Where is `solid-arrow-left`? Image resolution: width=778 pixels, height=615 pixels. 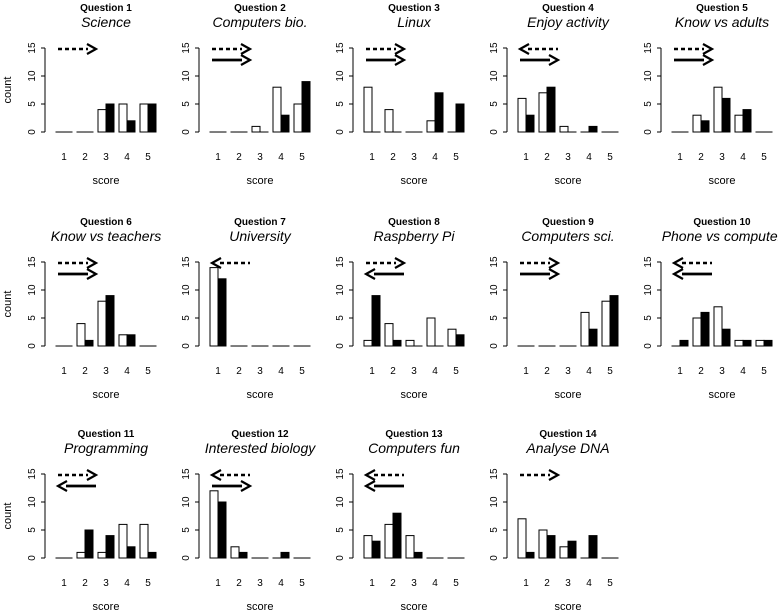
solid-arrow-left is located at coordinates (693, 274).